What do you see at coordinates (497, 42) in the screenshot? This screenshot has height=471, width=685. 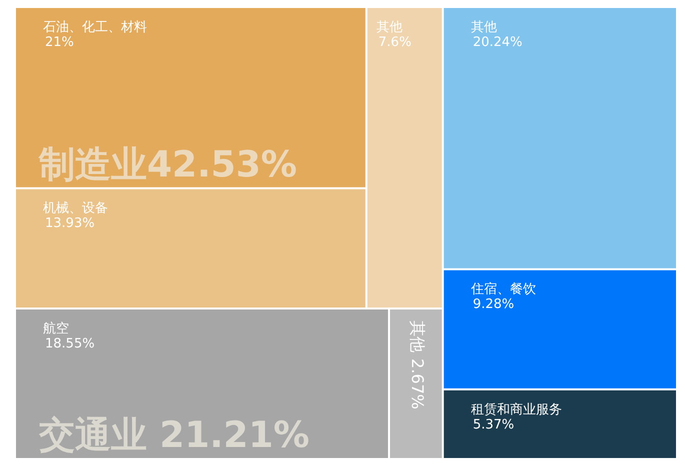 I see `data-label: 20.24%` at bounding box center [497, 42].